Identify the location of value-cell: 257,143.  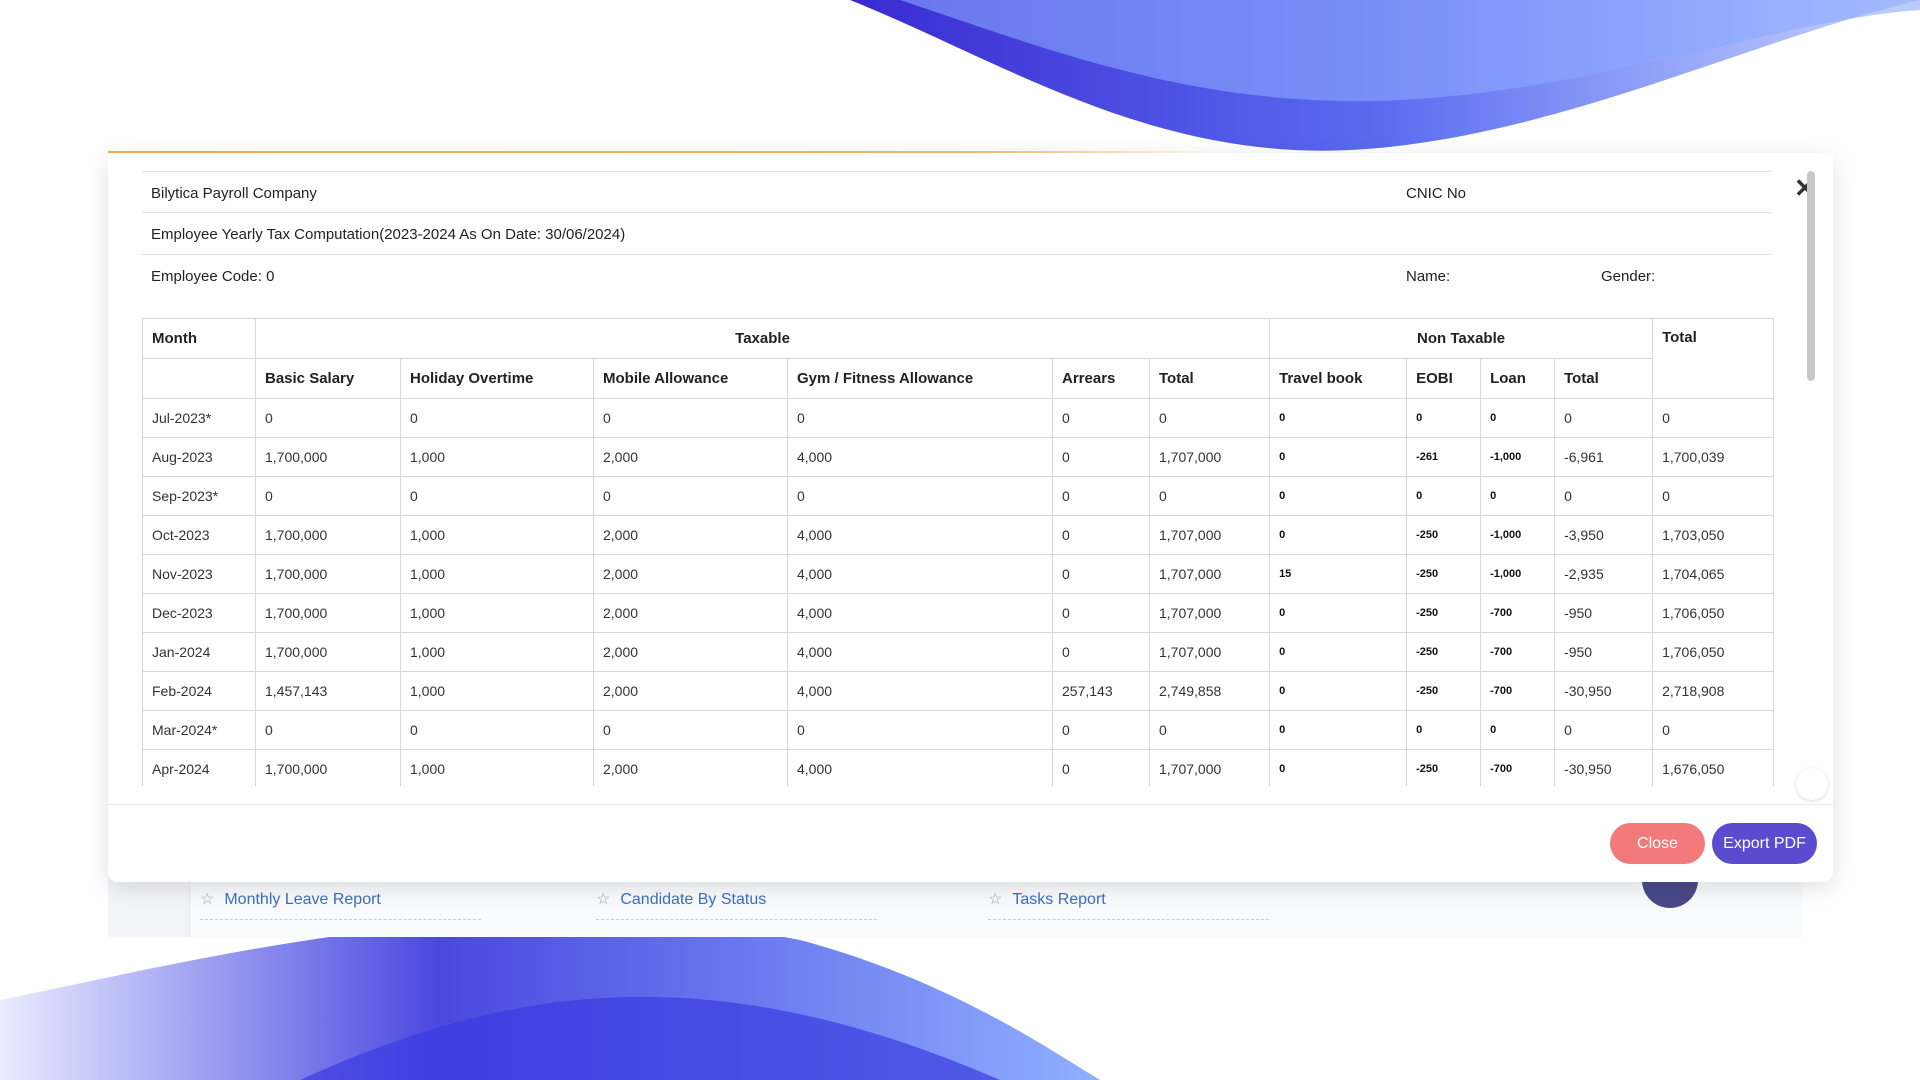
(1101, 691).